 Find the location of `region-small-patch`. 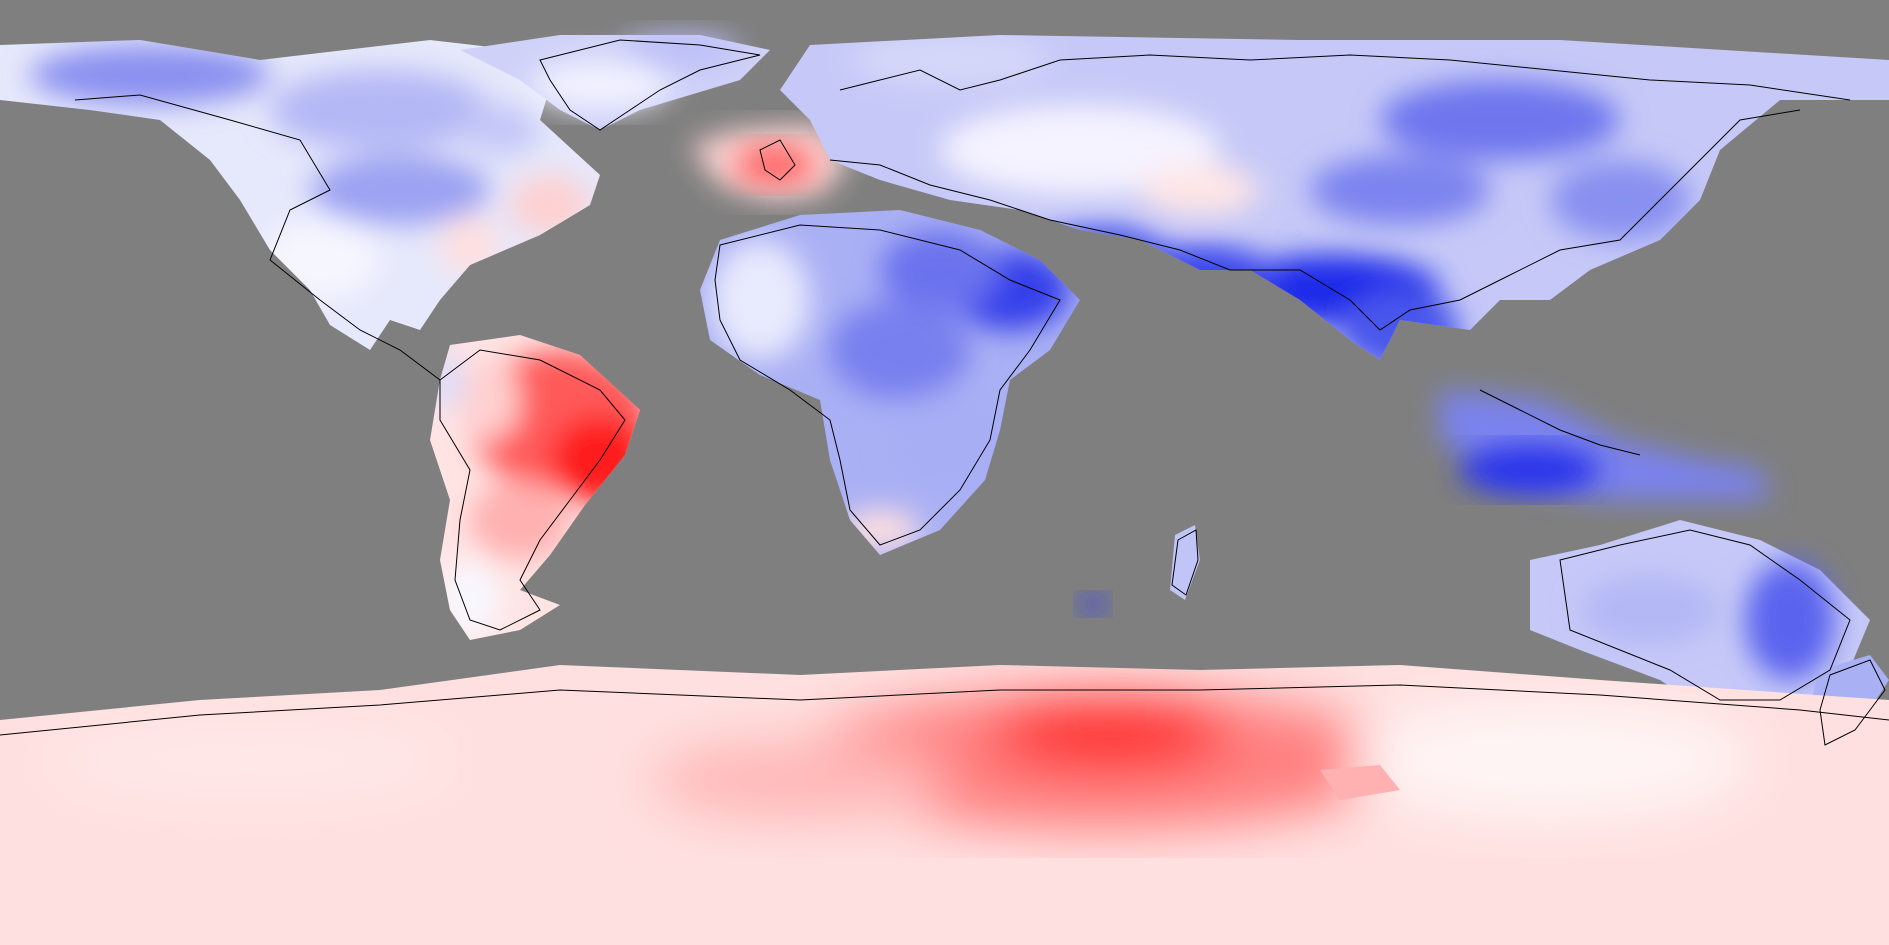

region-small-patch is located at coordinates (1360, 782).